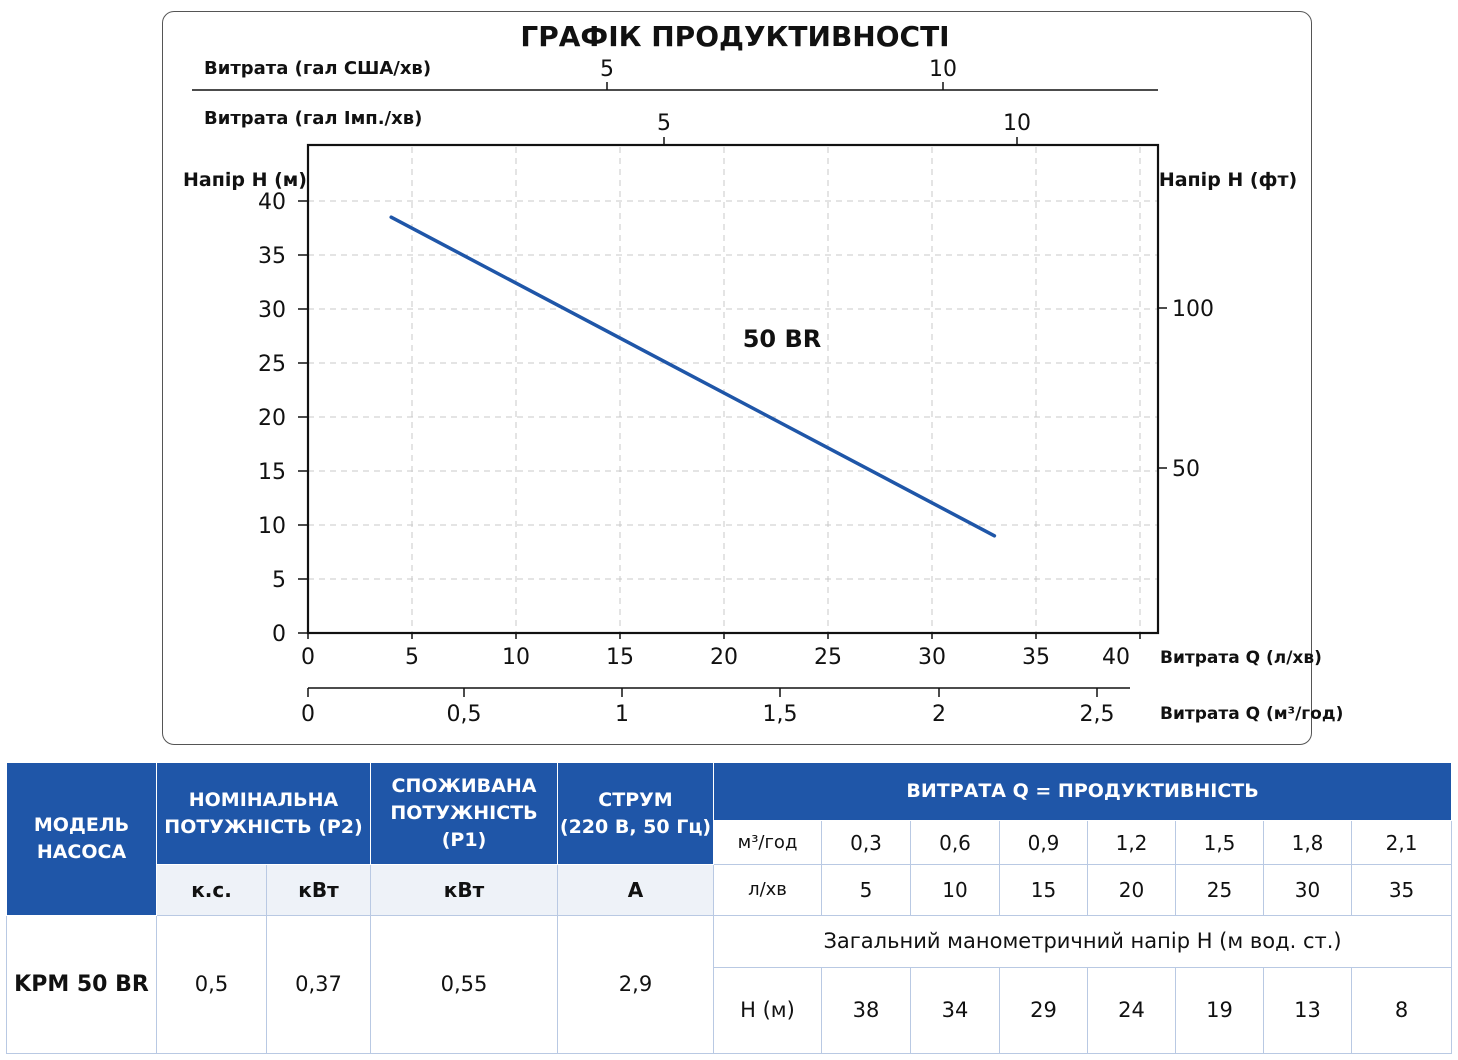 This screenshot has width=1458, height=1060. I want to click on m3-value: 0,9, so click(1043, 843).